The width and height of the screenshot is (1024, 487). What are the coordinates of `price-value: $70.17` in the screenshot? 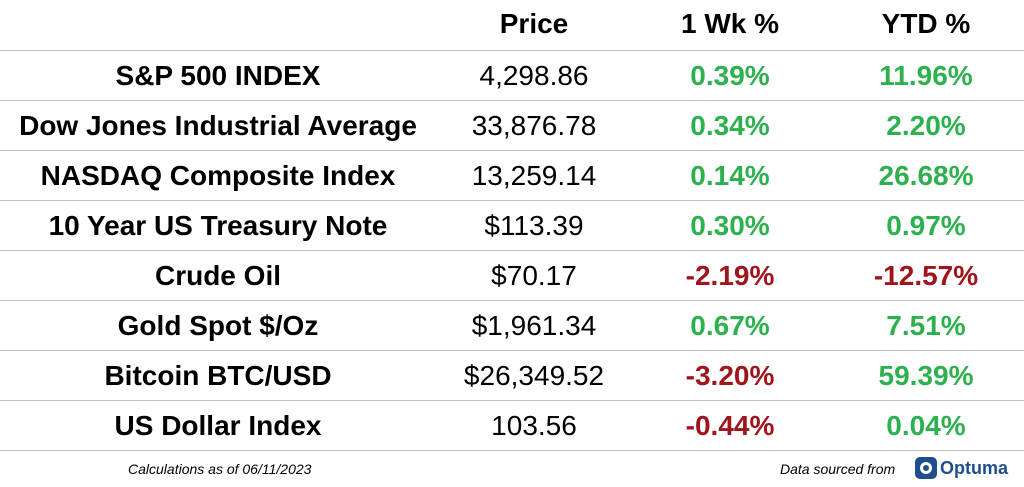 It's located at (534, 275).